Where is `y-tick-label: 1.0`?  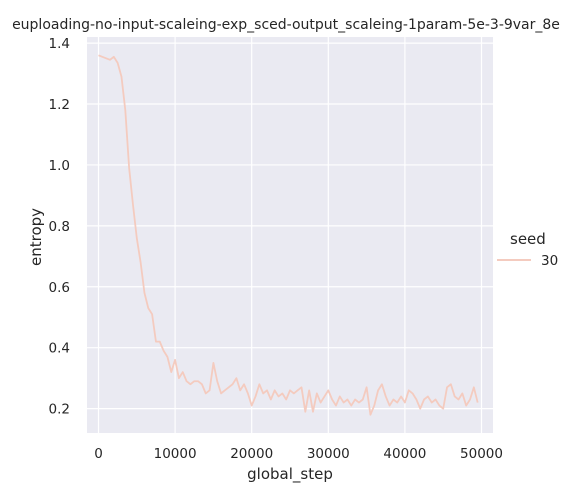 y-tick-label: 1.0 is located at coordinates (59, 166).